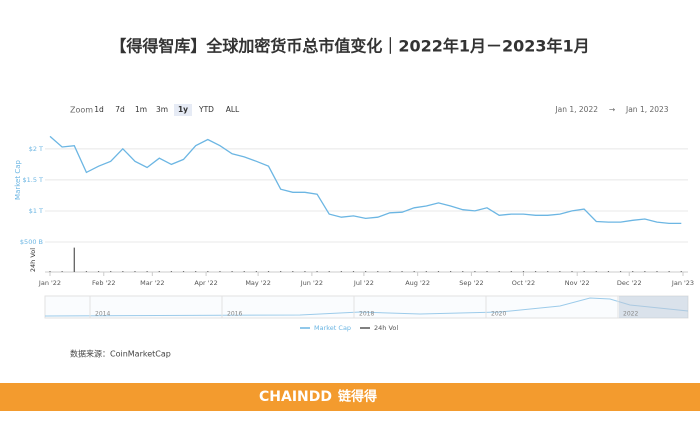 This screenshot has height=433, width=700. What do you see at coordinates (417, 283) in the screenshot?
I see `x-tick-label: Aug '22` at bounding box center [417, 283].